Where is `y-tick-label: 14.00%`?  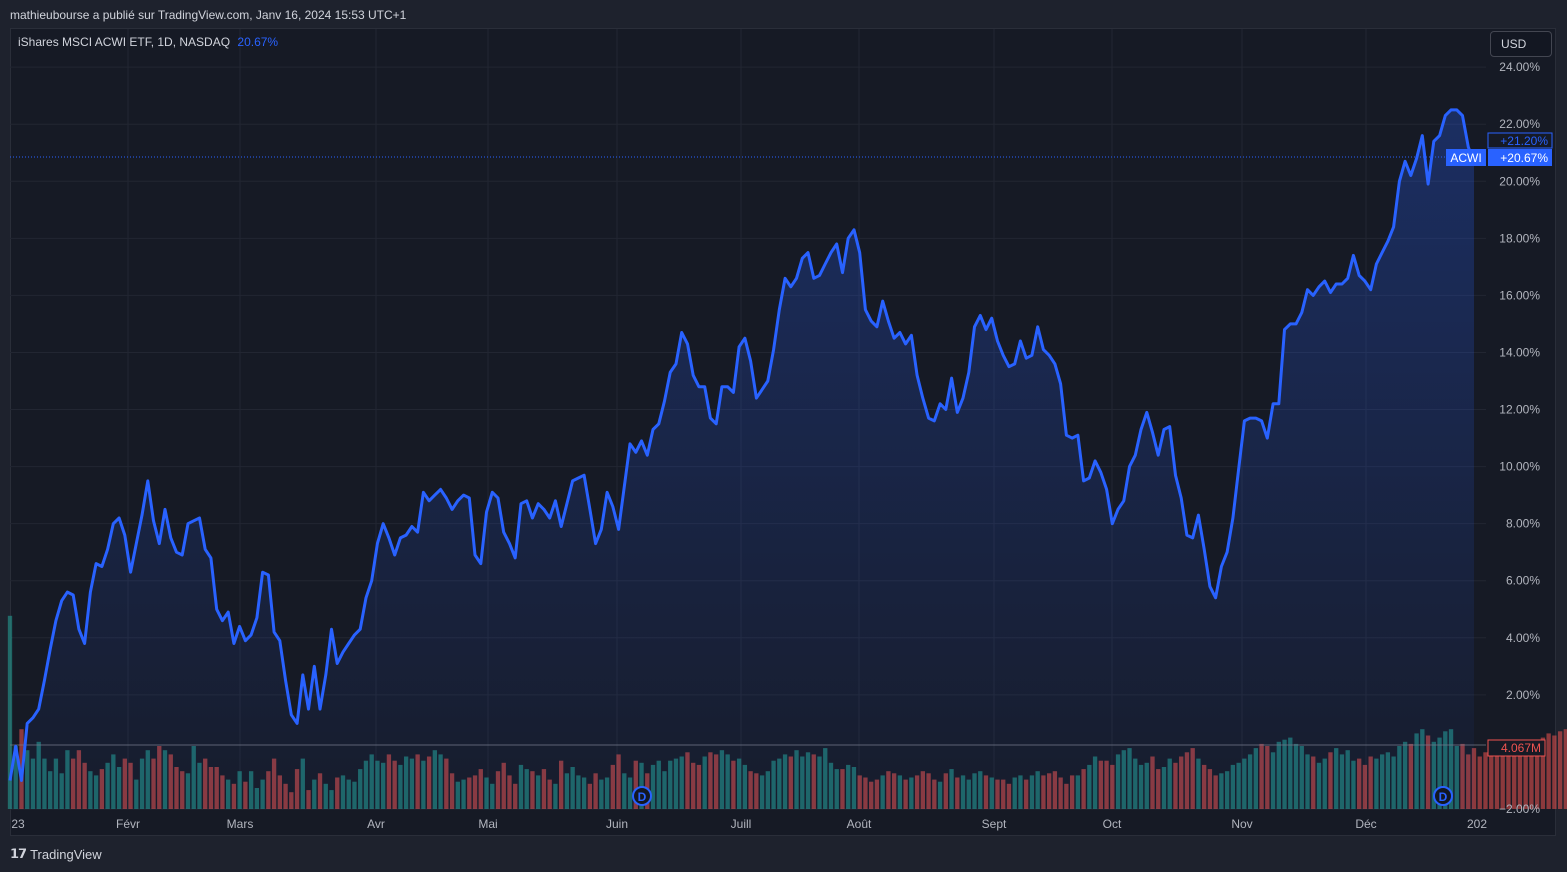
y-tick-label: 14.00% is located at coordinates (1519, 352).